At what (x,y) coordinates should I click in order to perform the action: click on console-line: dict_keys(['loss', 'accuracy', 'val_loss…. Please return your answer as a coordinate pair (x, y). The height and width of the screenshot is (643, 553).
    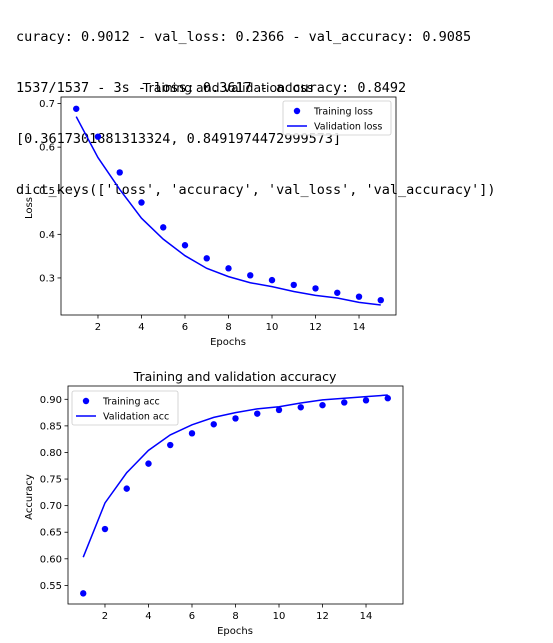
    Looking at the image, I should click on (256, 190).